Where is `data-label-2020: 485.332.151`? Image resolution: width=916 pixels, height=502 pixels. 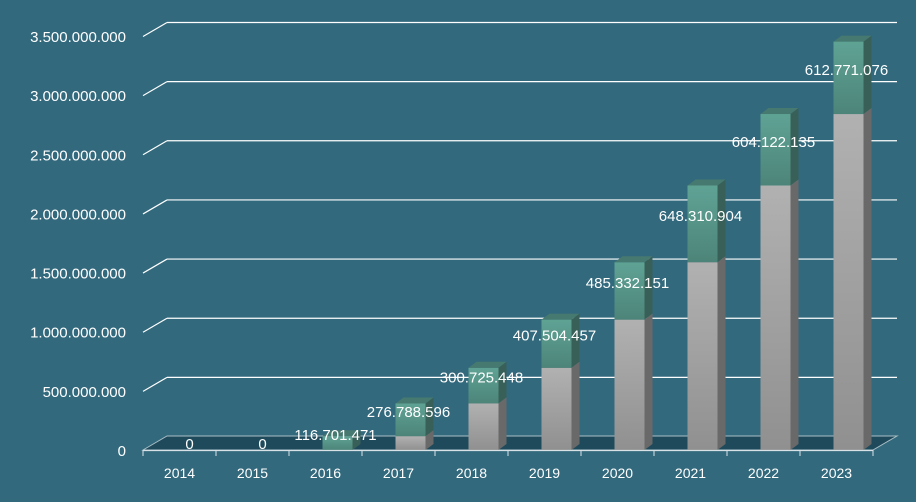 data-label-2020: 485.332.151 is located at coordinates (627, 283).